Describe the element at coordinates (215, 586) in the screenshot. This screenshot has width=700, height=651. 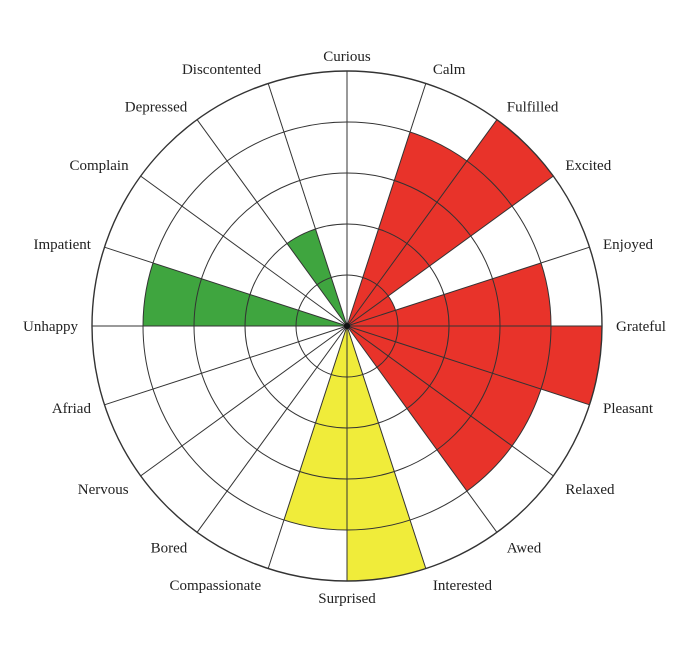
I see `category-label-compassionate: Compassionate` at that location.